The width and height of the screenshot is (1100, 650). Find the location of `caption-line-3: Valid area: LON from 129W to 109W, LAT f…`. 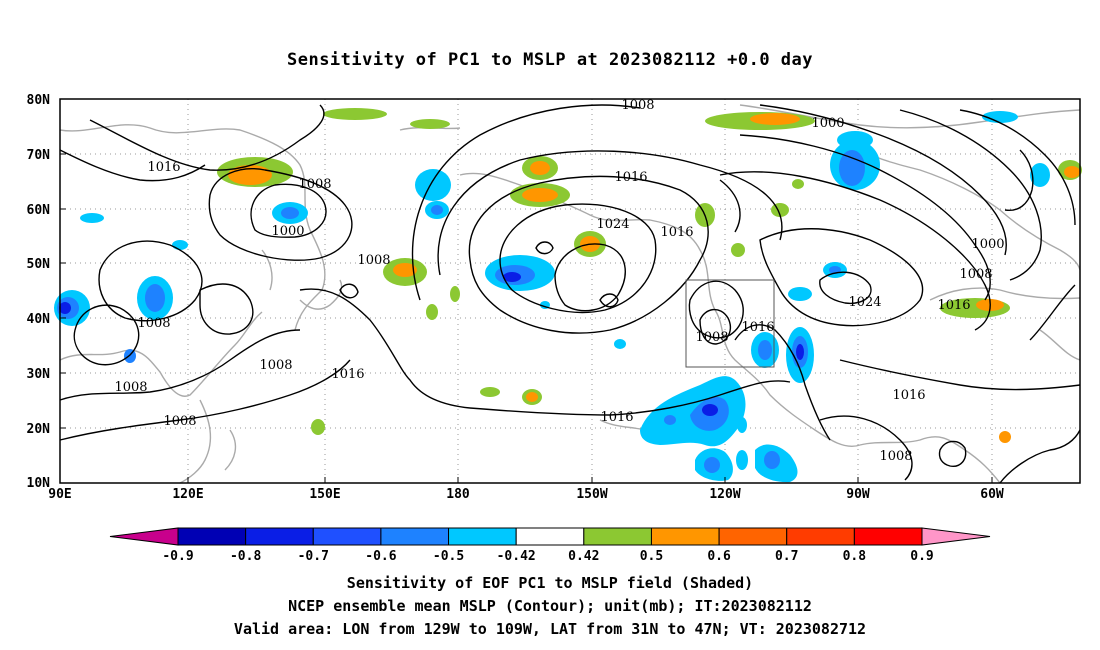

caption-line-3: Valid area: LON from 129W to 109W, LAT f… is located at coordinates (550, 629).